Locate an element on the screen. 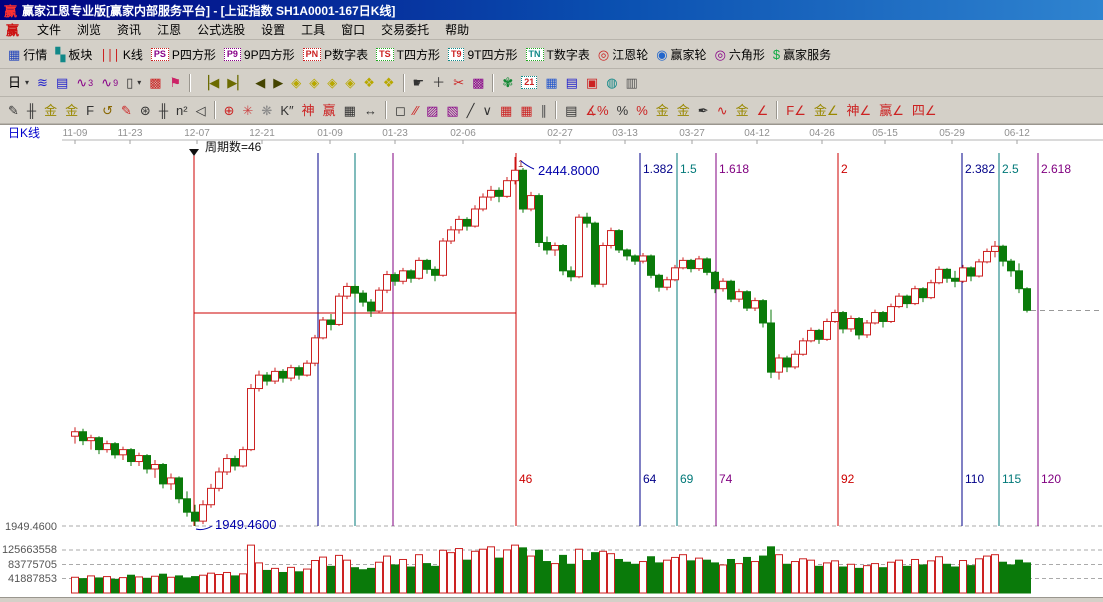  gold-angle-tool: 金∠ is located at coordinates (826, 110).